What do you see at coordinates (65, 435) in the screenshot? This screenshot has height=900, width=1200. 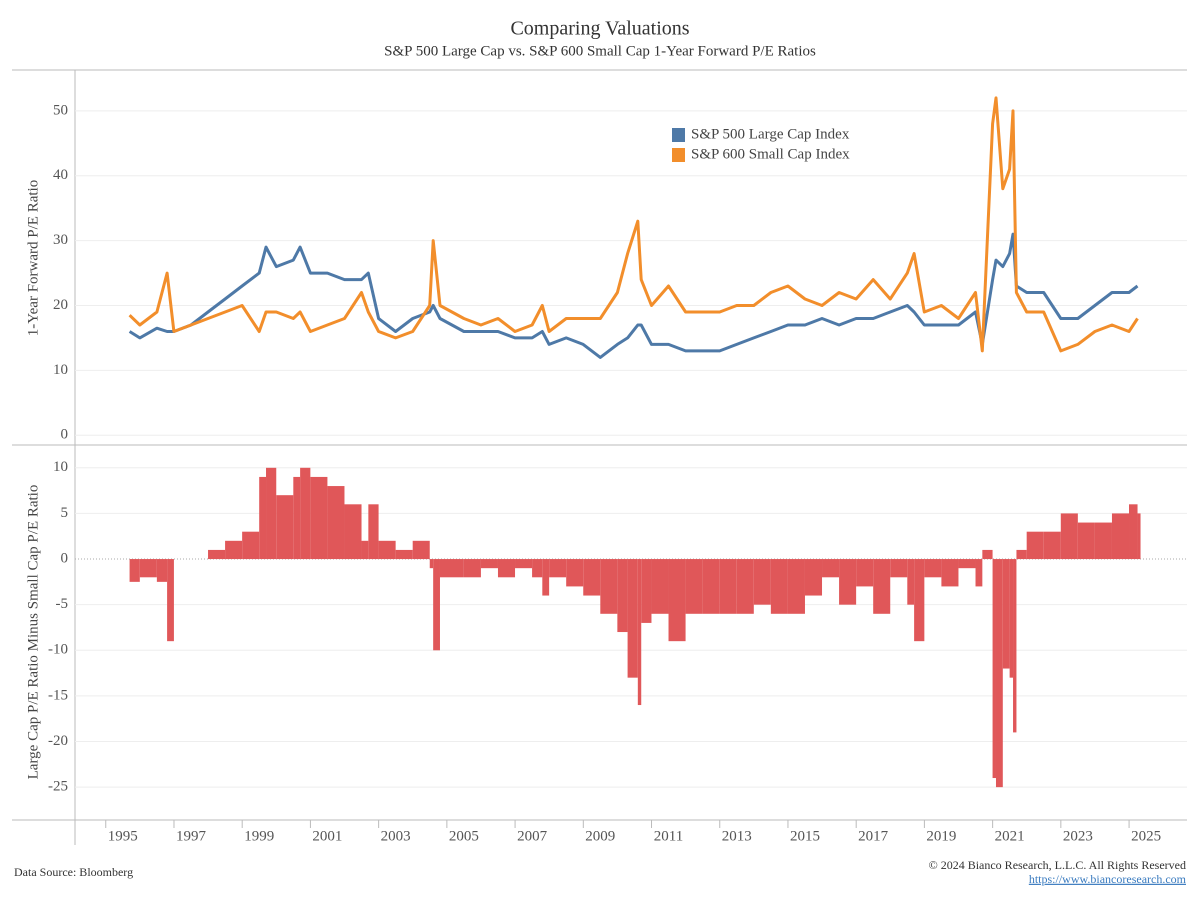 I see `y-tick-label: 0` at bounding box center [65, 435].